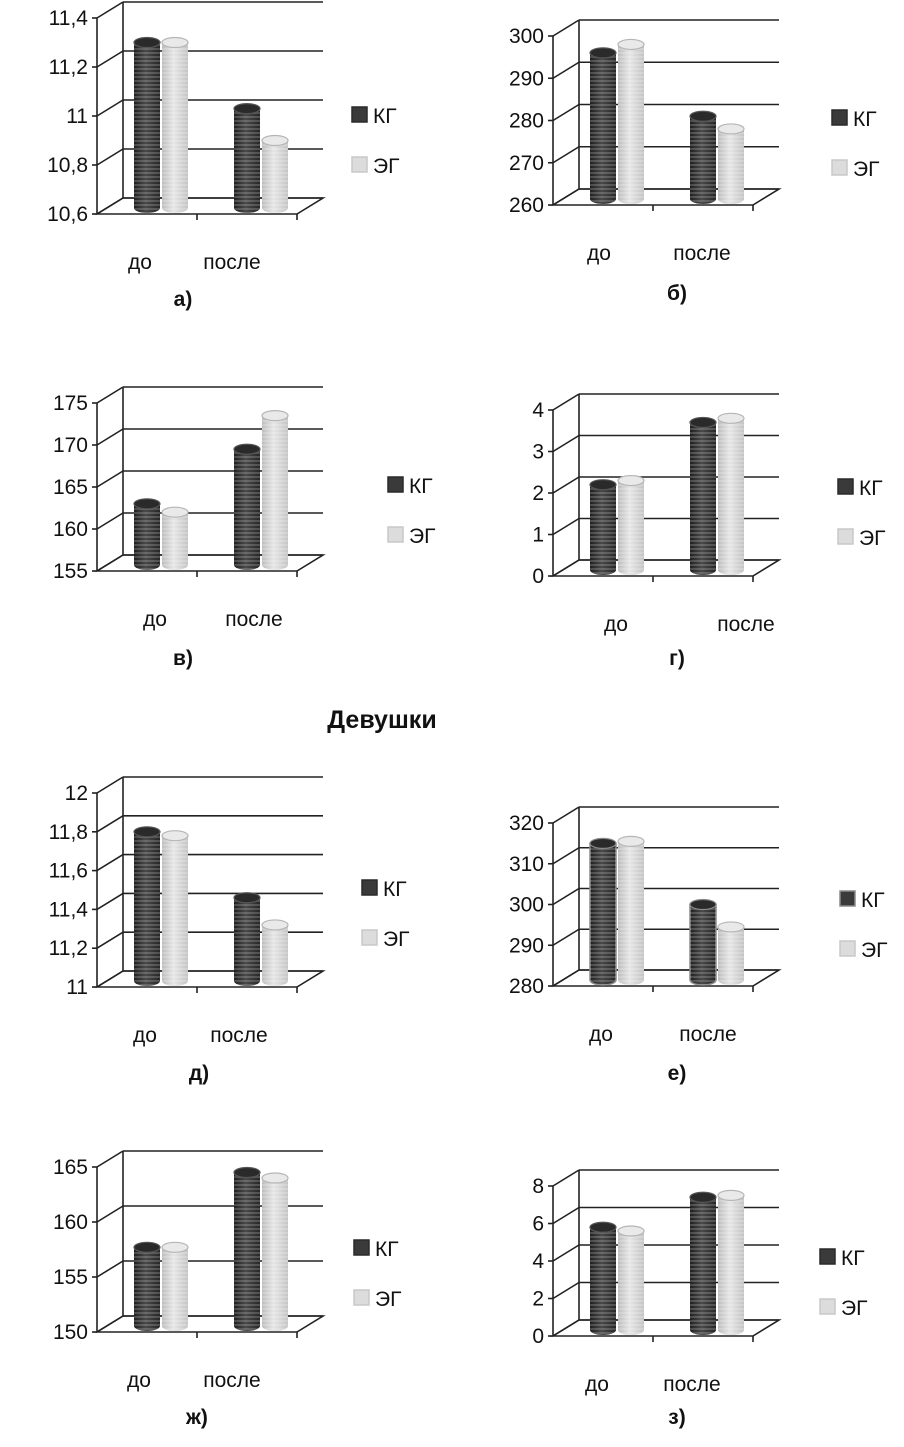  What do you see at coordinates (538, 493) in the screenshot?
I see `y-tick-label: 2` at bounding box center [538, 493].